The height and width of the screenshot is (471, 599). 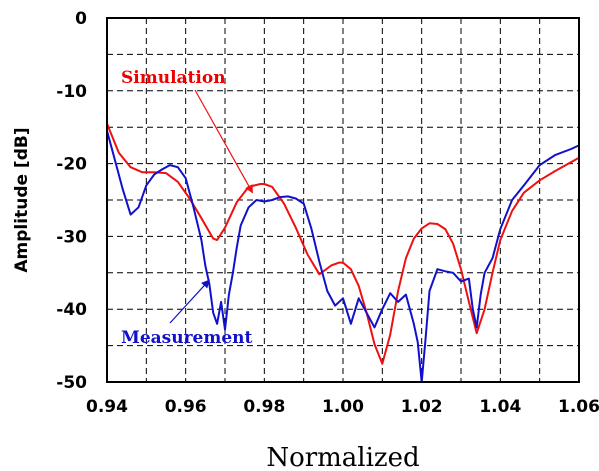 I want to click on y-axis-label: Amplitude [dB], so click(x=22, y=199).